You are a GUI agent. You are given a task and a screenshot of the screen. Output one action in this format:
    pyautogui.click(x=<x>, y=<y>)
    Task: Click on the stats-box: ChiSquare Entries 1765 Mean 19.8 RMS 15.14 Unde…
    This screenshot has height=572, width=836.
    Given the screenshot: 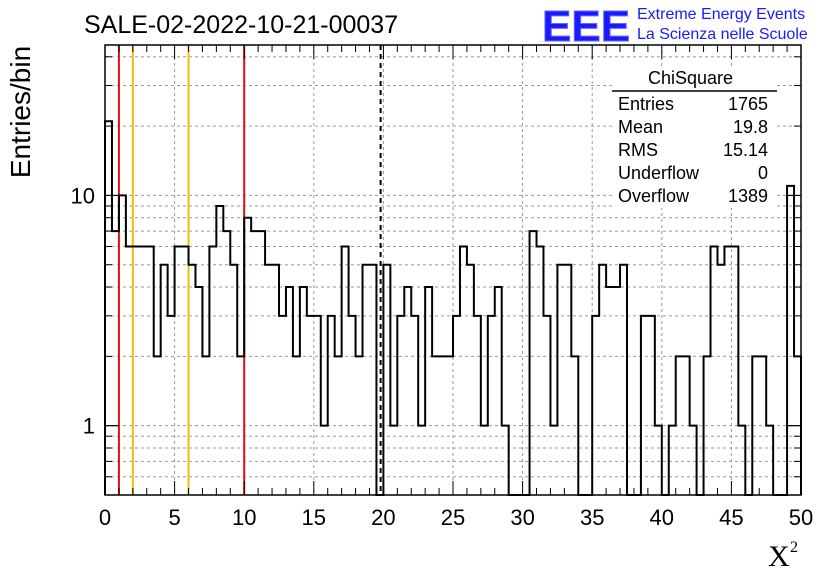 What is the action you would take?
    pyautogui.click(x=694, y=137)
    